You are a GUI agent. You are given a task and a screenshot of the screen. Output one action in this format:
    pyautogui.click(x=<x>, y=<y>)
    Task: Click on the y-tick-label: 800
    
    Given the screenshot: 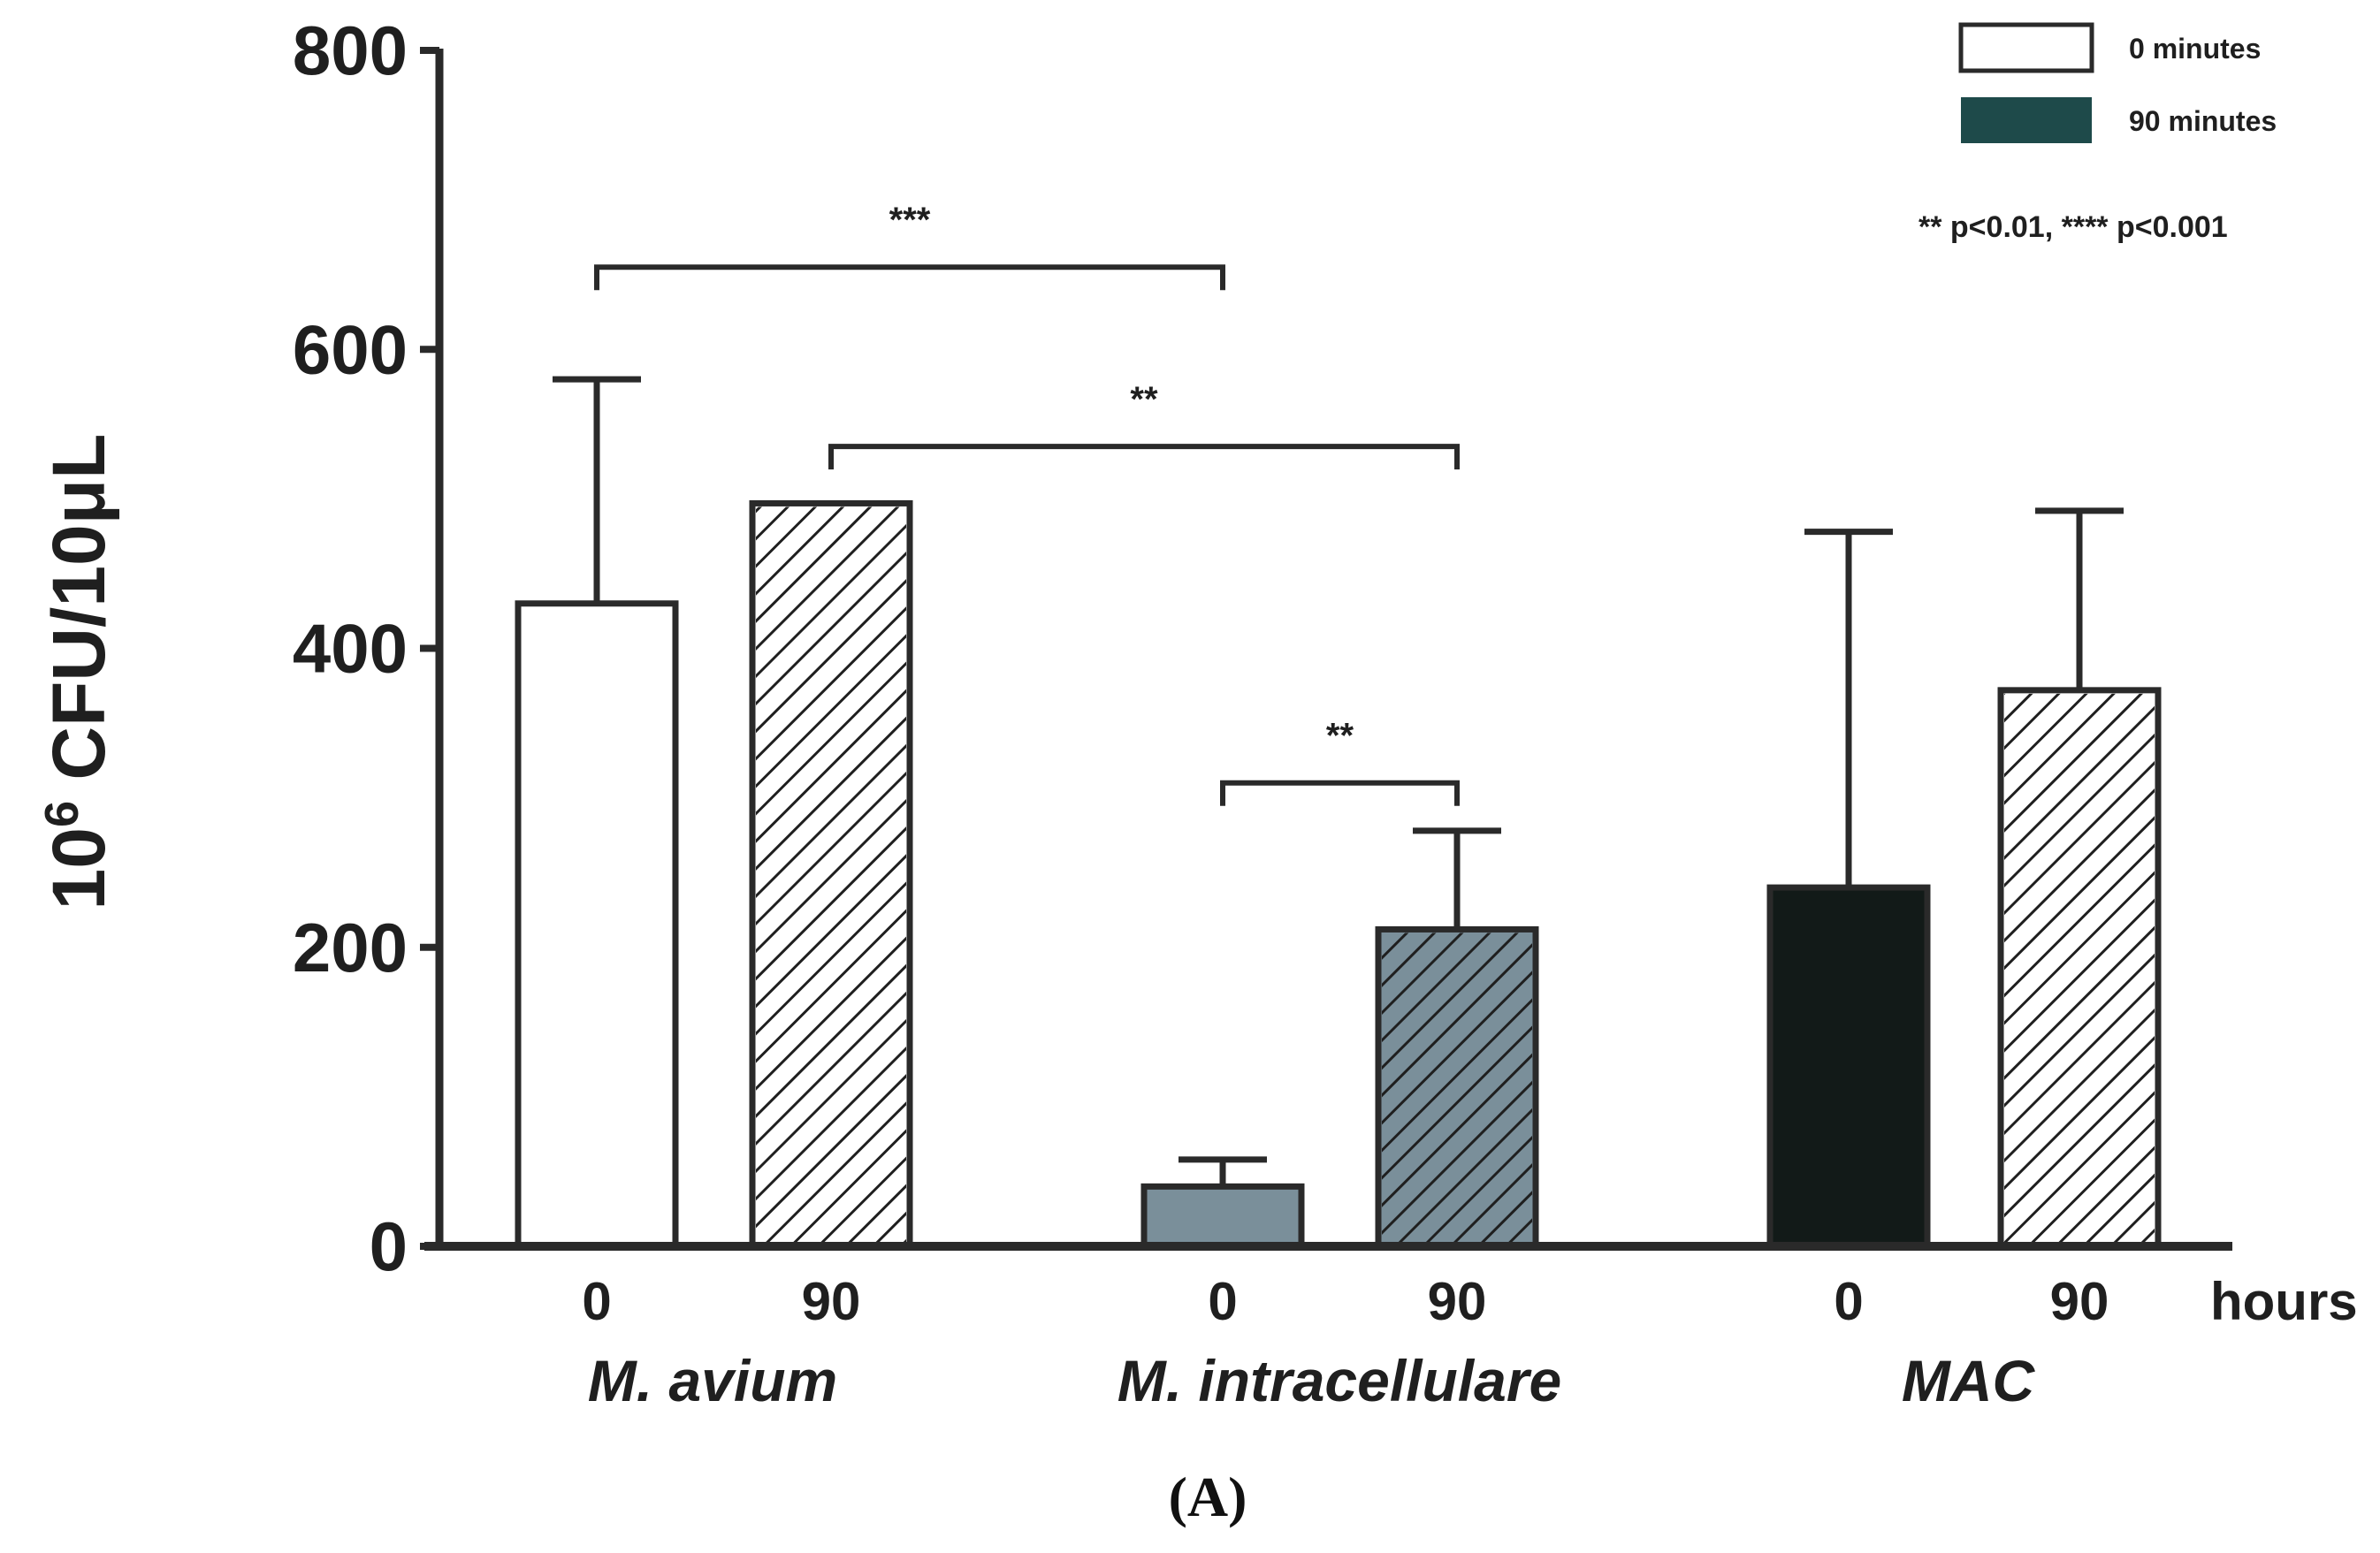 What is the action you would take?
    pyautogui.click(x=350, y=50)
    